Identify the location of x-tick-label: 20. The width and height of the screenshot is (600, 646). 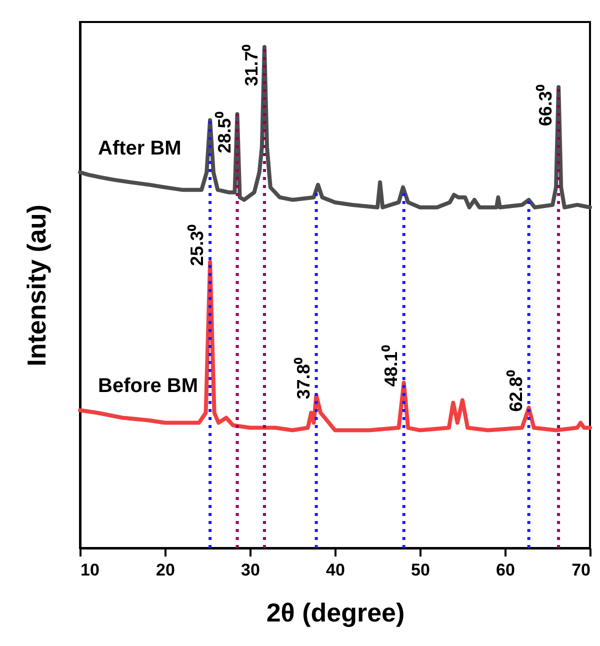
(165, 570).